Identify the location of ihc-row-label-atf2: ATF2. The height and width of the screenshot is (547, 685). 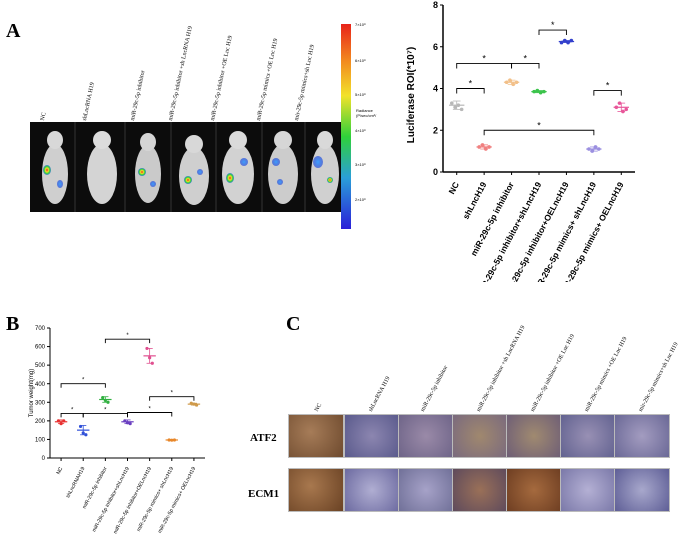
(263, 438).